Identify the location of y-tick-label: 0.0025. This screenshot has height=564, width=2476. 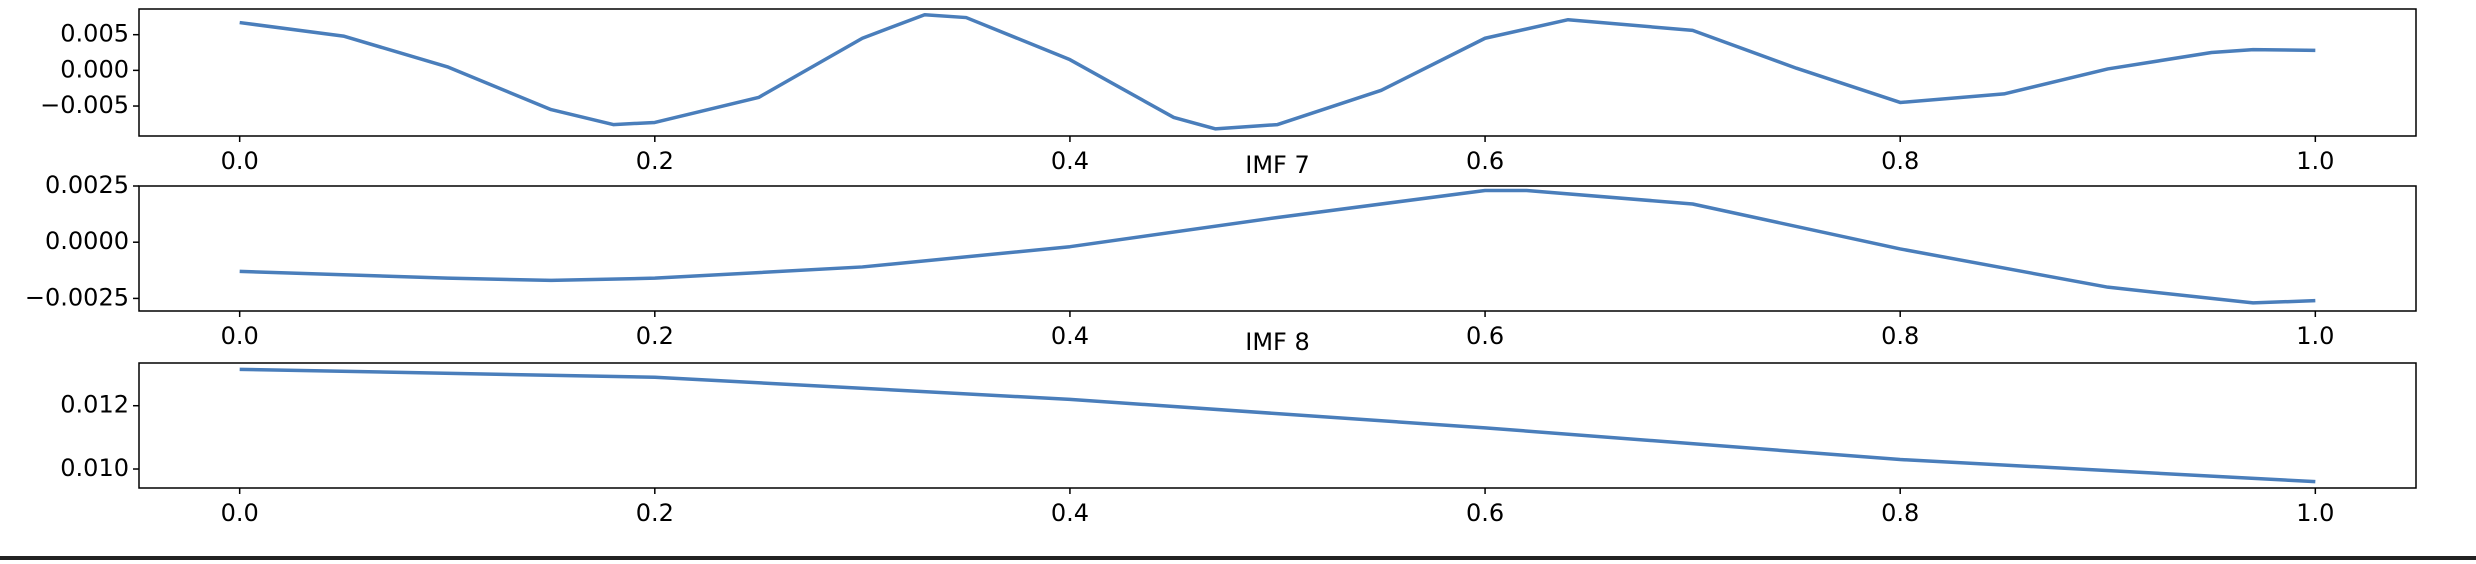
(87, 185).